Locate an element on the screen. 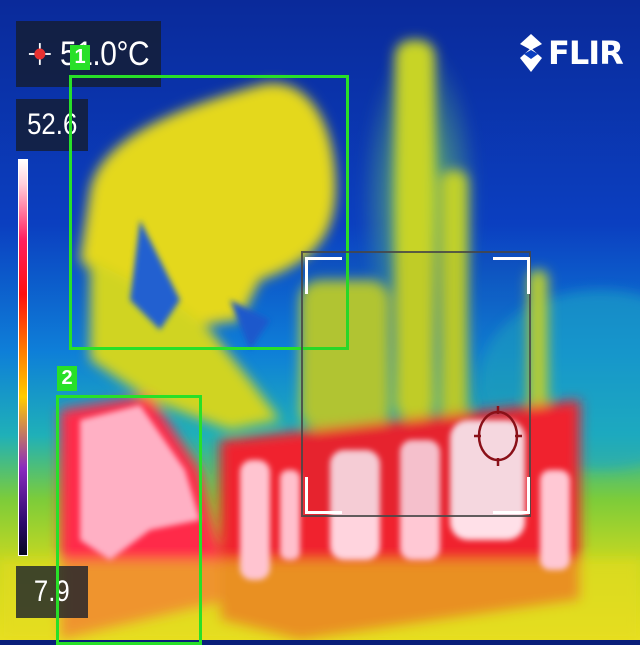  scale-min-readout: 7.9 is located at coordinates (52, 592).